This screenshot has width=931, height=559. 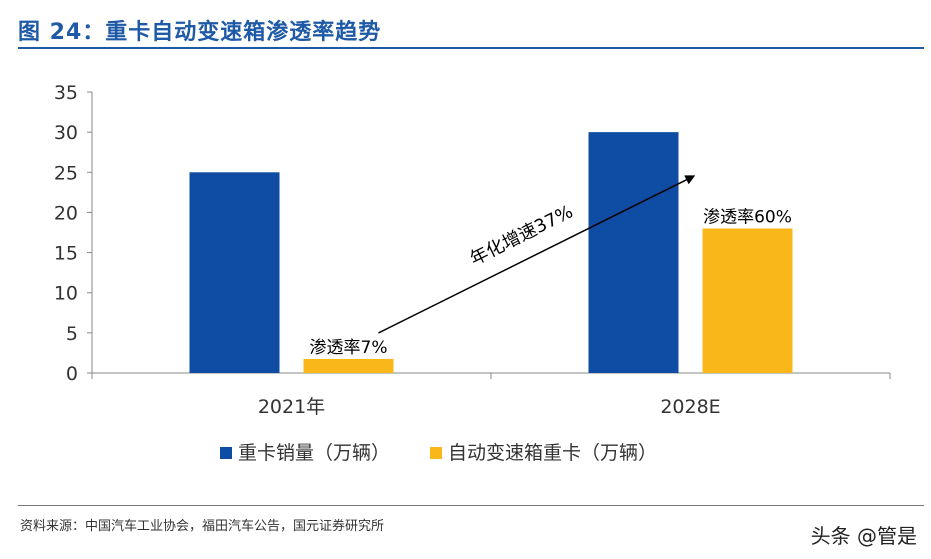 I want to click on y-axis: 0 5 10 15 20 25 30 35, so click(x=73, y=233).